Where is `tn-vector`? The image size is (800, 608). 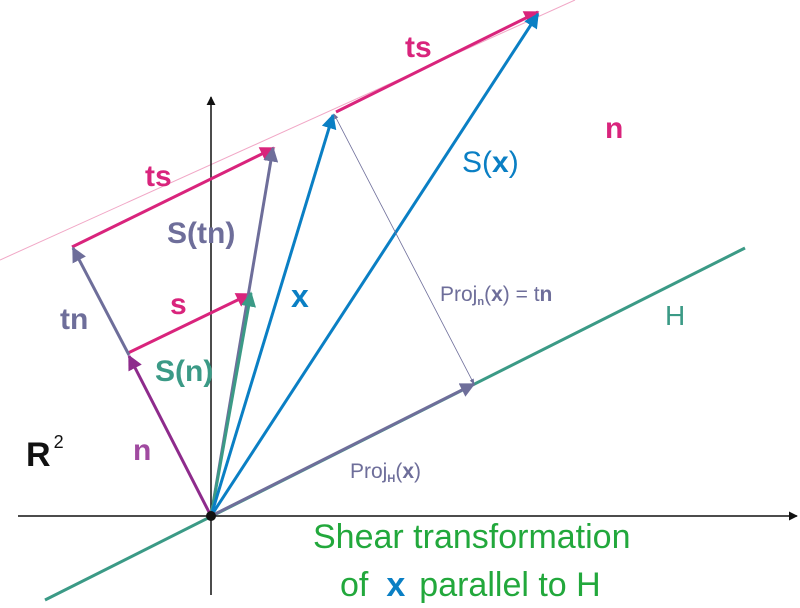 tn-vector is located at coordinates (101, 301).